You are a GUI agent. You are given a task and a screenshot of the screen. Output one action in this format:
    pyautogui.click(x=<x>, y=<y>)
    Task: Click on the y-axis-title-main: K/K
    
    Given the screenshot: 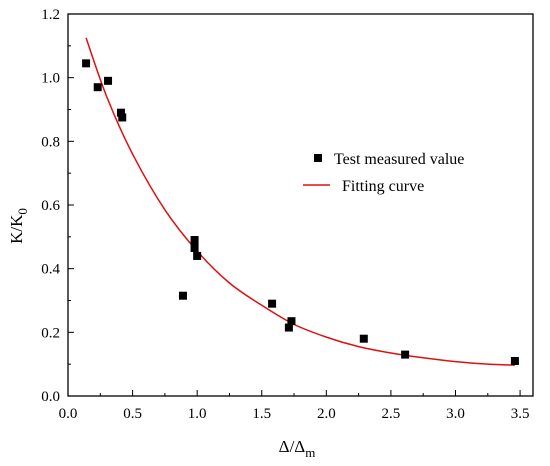 What is the action you would take?
    pyautogui.click(x=16, y=229)
    